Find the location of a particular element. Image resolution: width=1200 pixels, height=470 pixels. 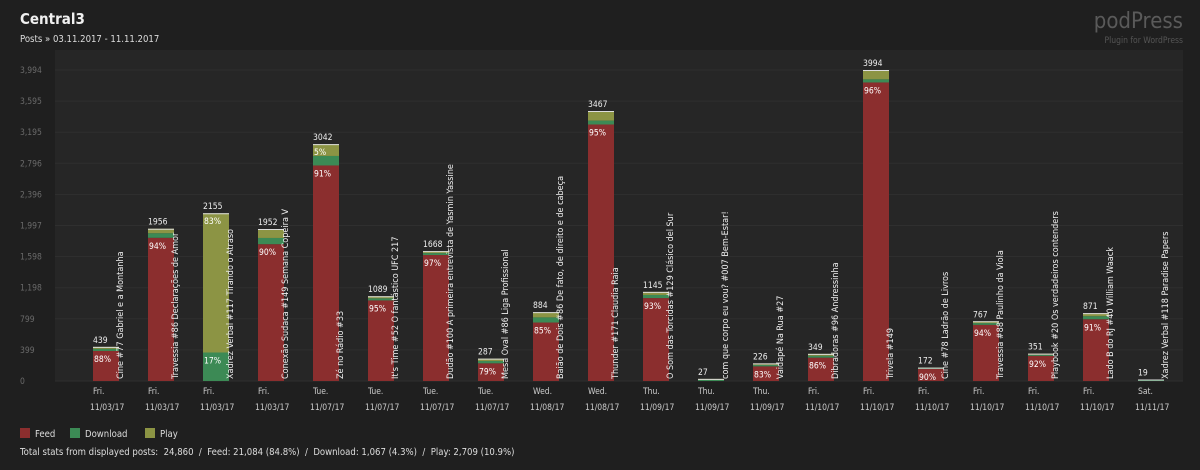

bar-percent-label: 97% is located at coordinates (432, 264).